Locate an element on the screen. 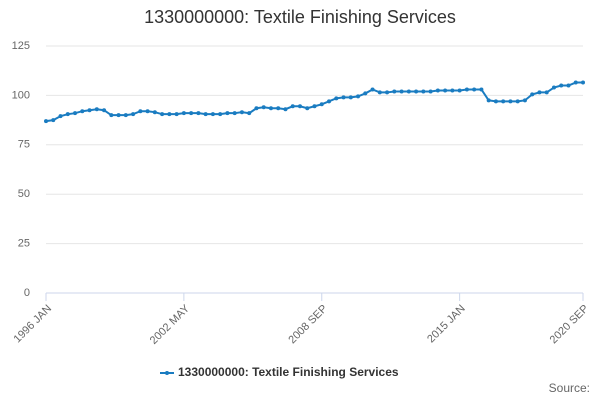 This screenshot has height=400, width=600. x-tick-label: 1996 JAN is located at coordinates (33, 324).